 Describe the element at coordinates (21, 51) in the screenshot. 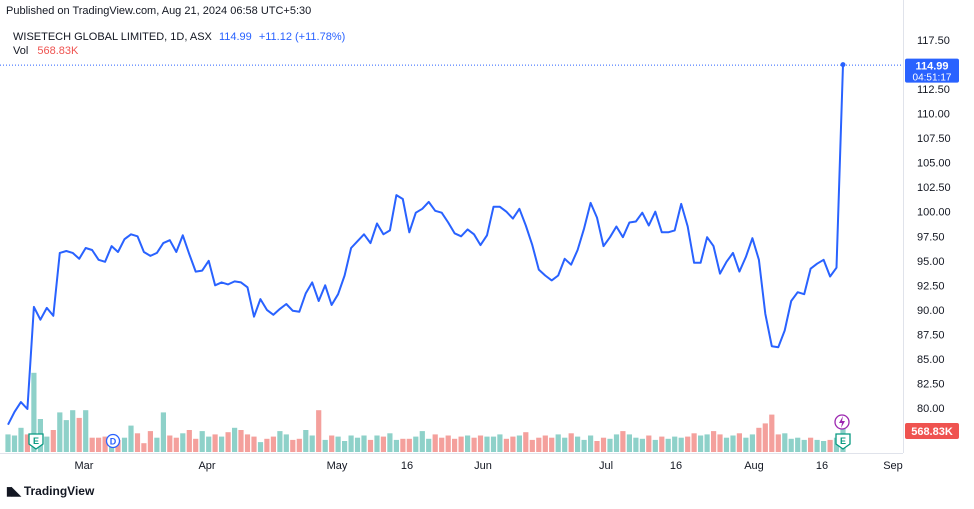

I see `volume-label: Vol` at that location.